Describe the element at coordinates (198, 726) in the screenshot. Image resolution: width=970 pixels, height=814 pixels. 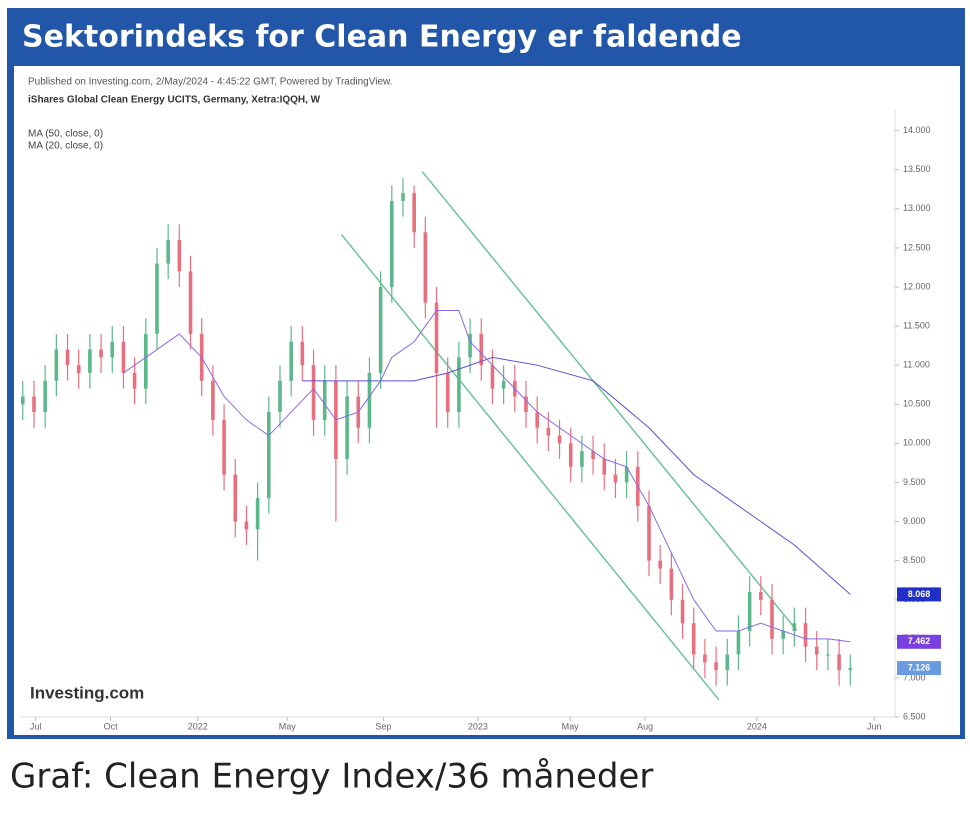
I see `x-tick-label: 2022` at that location.